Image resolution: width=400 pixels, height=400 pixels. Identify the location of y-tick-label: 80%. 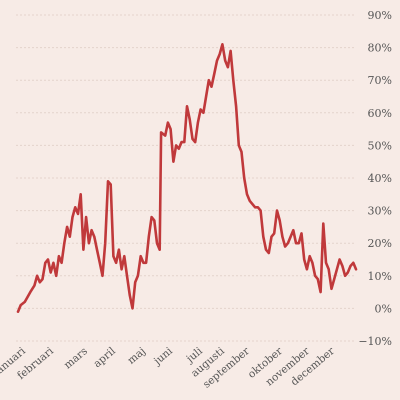
(380, 48).